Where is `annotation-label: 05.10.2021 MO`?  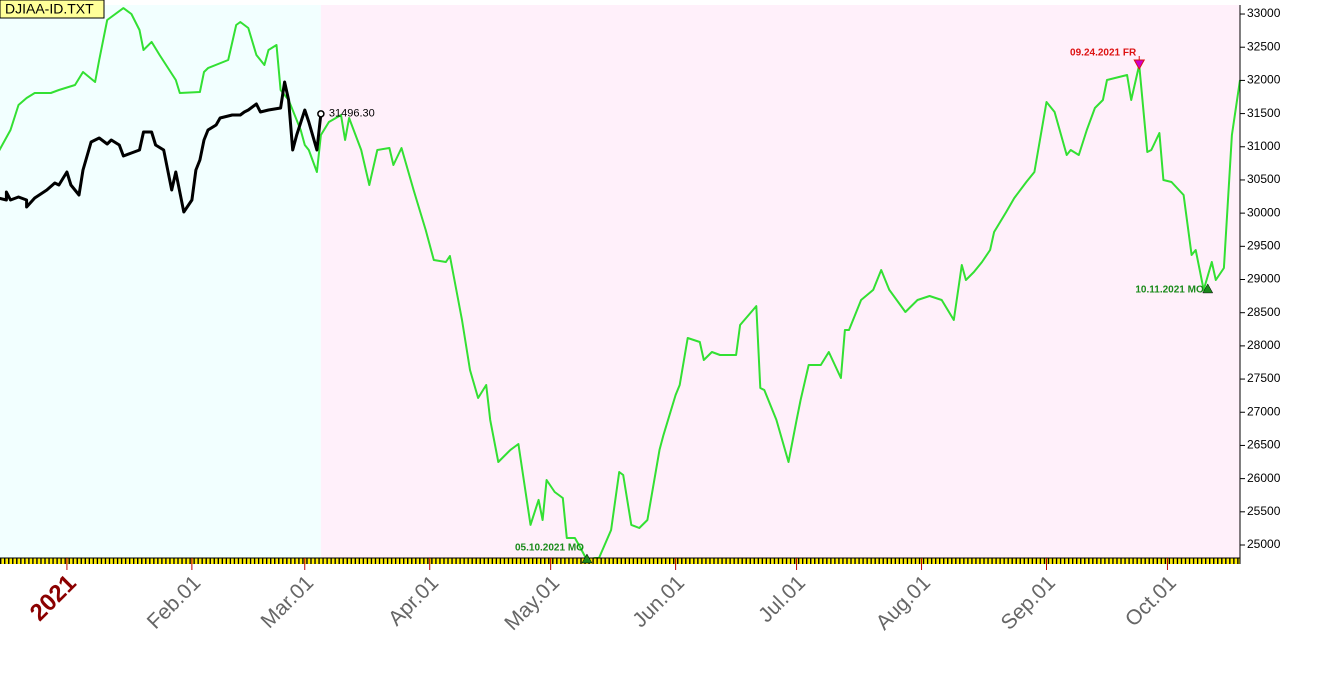
annotation-label: 05.10.2021 MO is located at coordinates (549, 548).